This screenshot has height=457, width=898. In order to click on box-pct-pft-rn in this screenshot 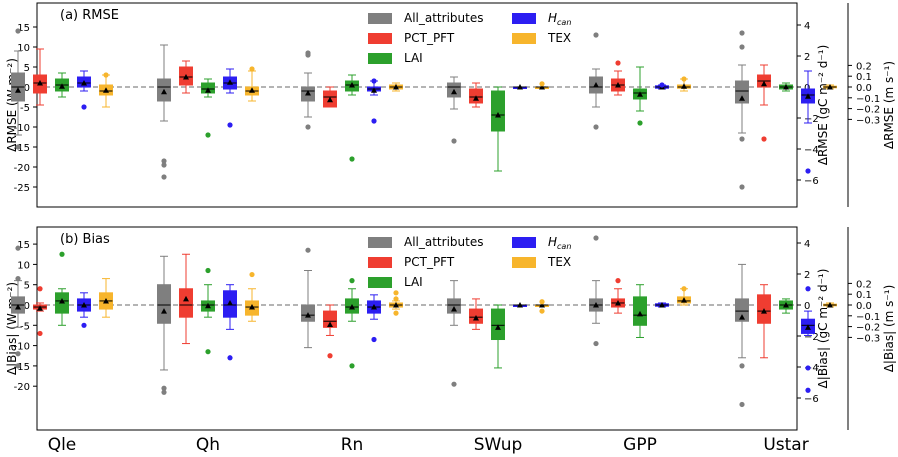, I will do `click(330, 331)`.